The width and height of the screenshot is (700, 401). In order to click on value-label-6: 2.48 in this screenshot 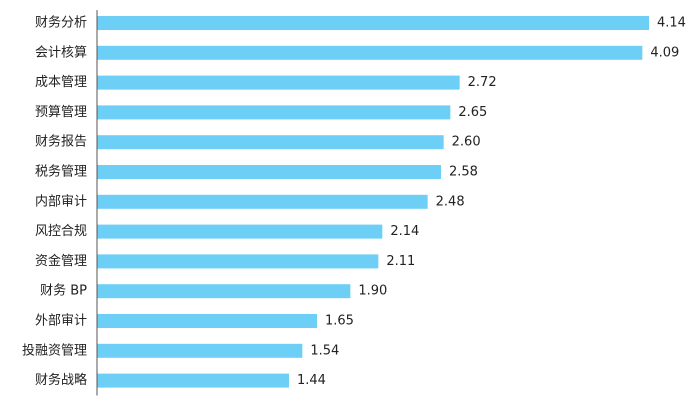, I will do `click(450, 201)`.